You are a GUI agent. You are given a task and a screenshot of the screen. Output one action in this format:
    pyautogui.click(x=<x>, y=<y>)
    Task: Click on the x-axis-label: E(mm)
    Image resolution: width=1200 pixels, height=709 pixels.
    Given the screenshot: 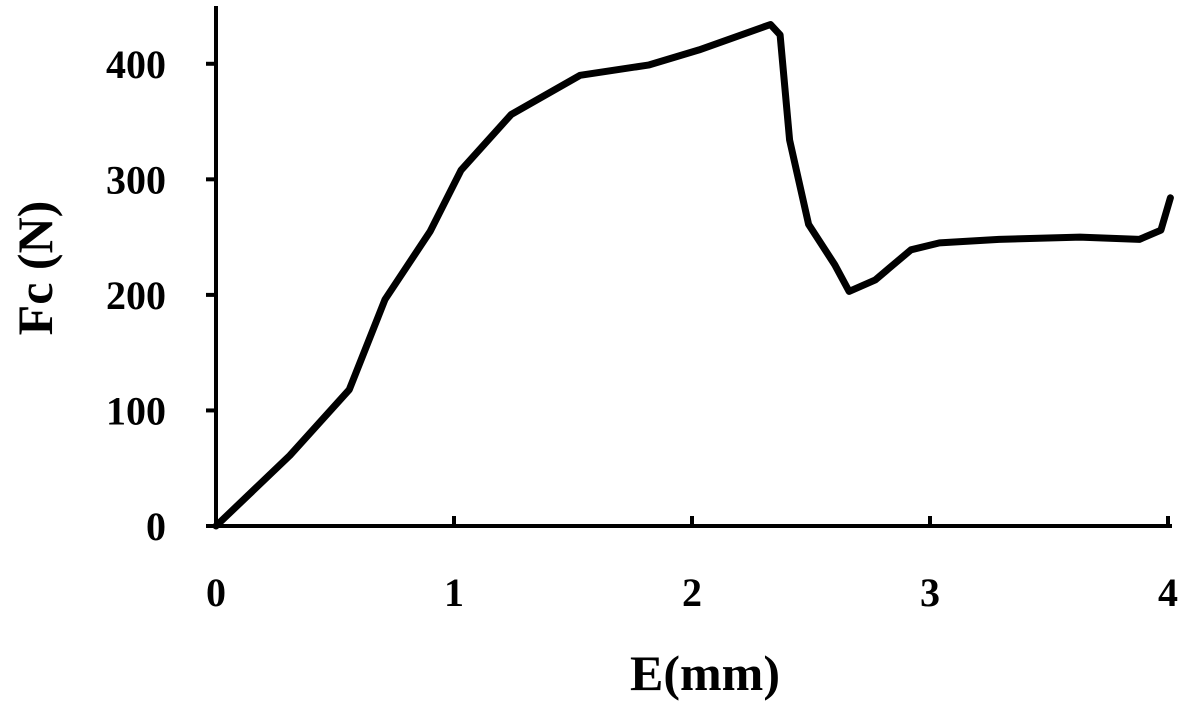 What is the action you would take?
    pyautogui.click(x=705, y=673)
    